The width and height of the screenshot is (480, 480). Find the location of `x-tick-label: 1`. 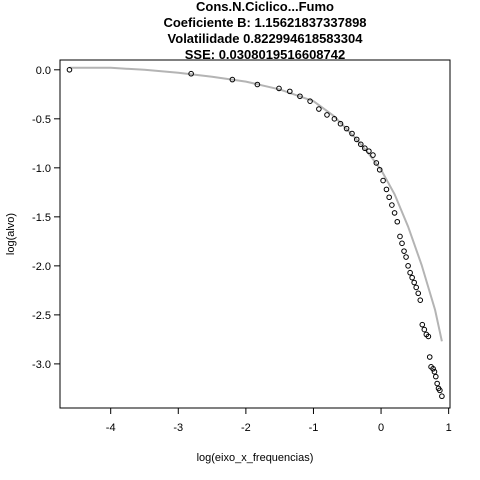

x-tick-label: 1 is located at coordinates (449, 428).